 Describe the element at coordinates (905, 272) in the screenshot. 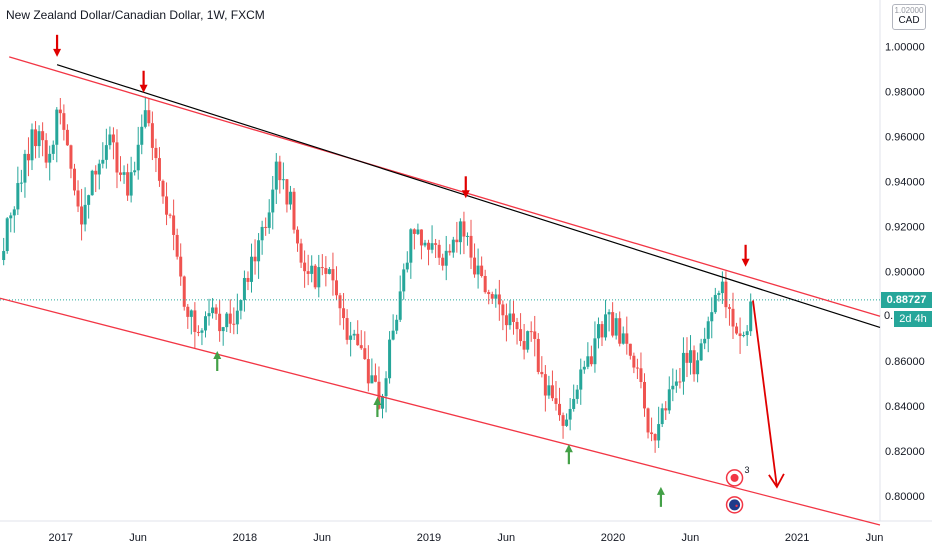

I see `y-tick-label: 0.90000` at that location.